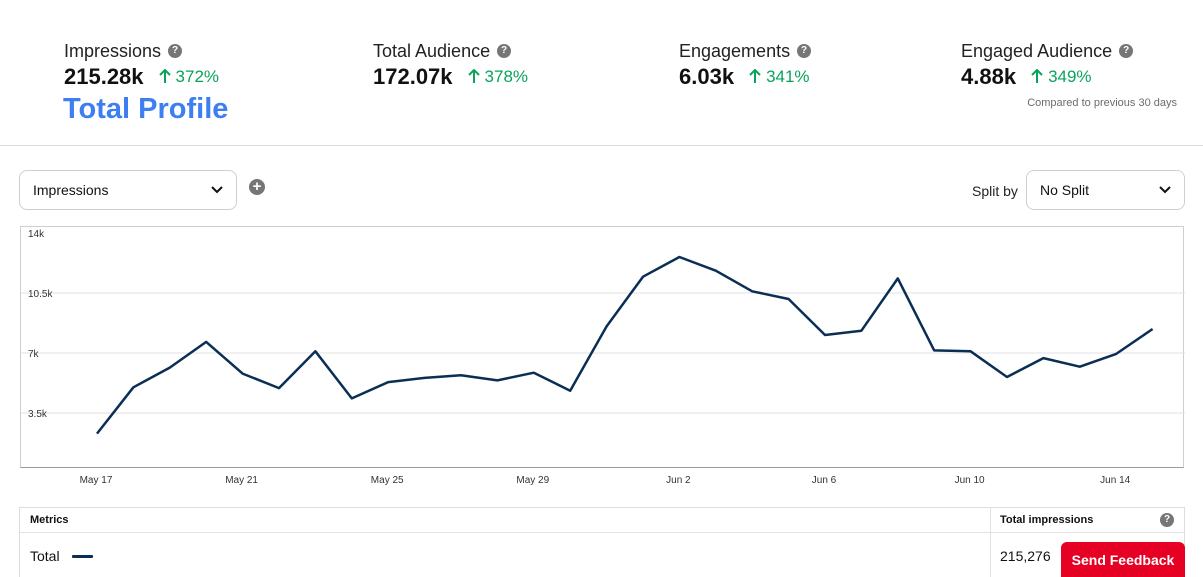  Describe the element at coordinates (1025, 556) in the screenshot. I see `row-value: 215,276` at that location.